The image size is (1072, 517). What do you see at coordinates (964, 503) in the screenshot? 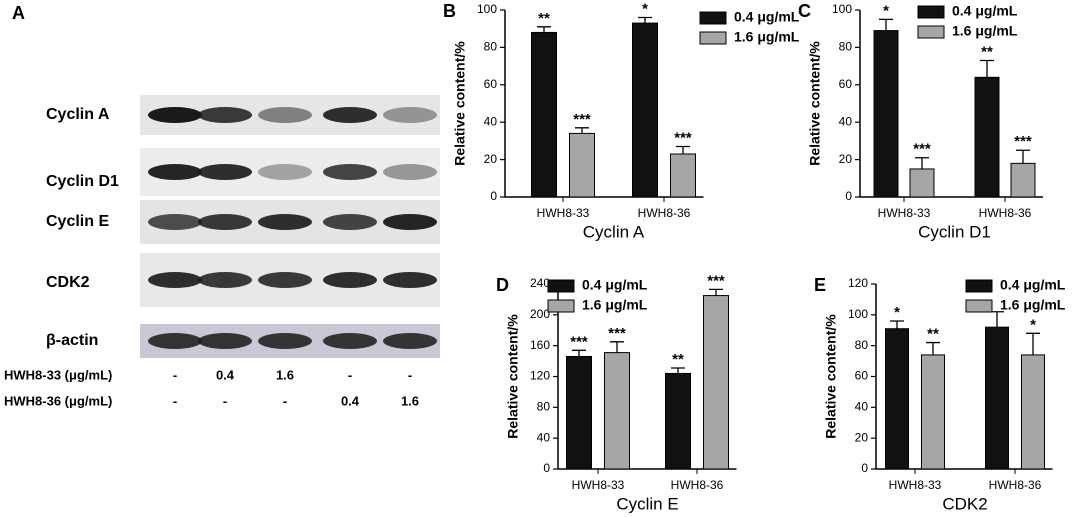
I see `x-axis-label: CDK2` at bounding box center [964, 503].